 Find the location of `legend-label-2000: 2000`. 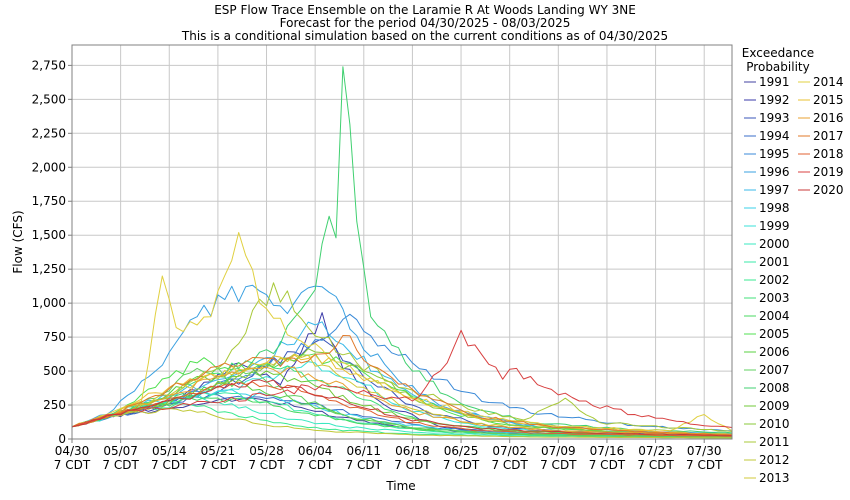

legend-label-2000: 2000 is located at coordinates (774, 244).